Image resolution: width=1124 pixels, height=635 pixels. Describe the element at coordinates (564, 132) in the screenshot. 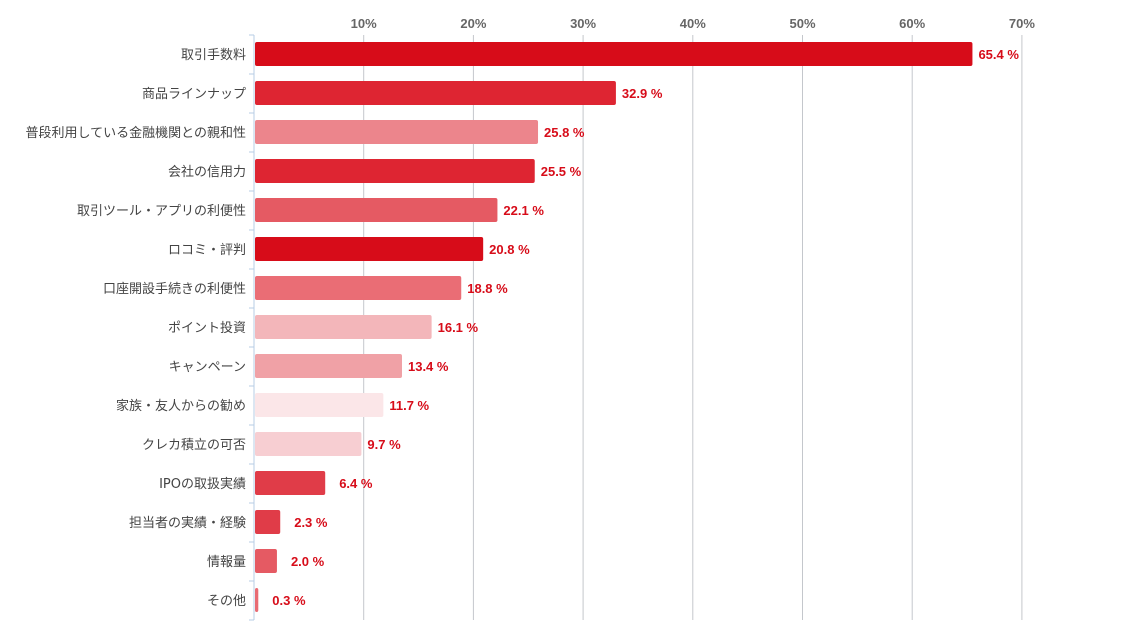

I see `data-label: 25.8 %` at that location.